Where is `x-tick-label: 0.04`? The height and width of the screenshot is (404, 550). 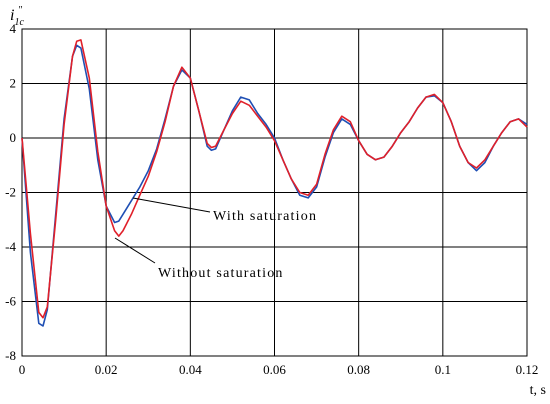
x-tick-label: 0.04 is located at coordinates (190, 369).